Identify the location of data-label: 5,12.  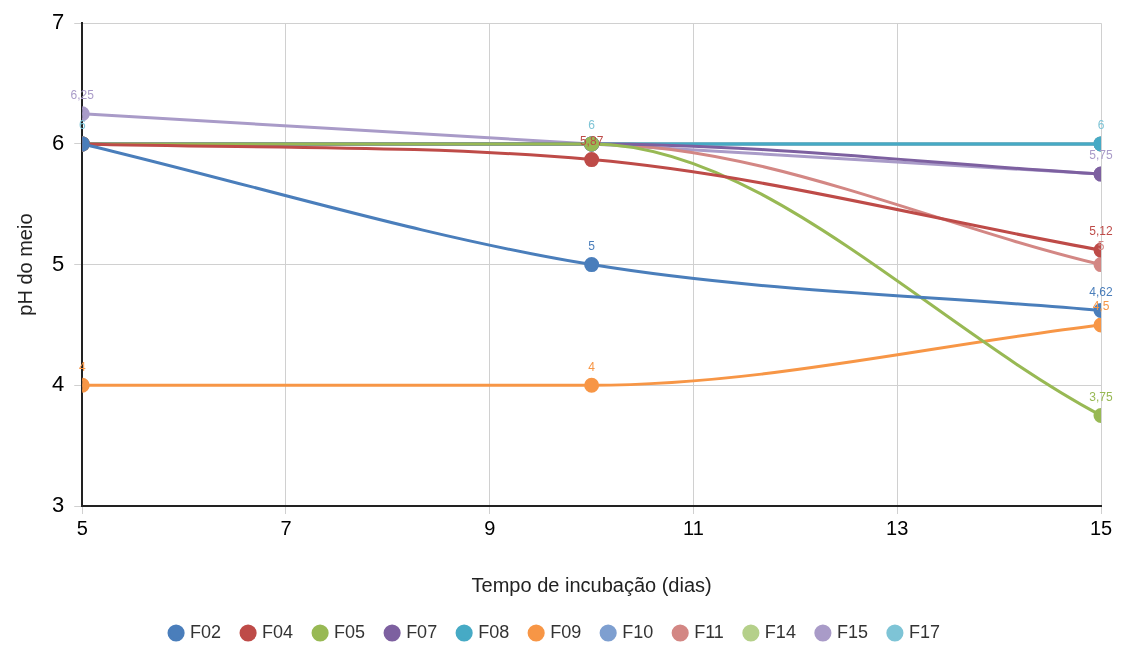
(1101, 231).